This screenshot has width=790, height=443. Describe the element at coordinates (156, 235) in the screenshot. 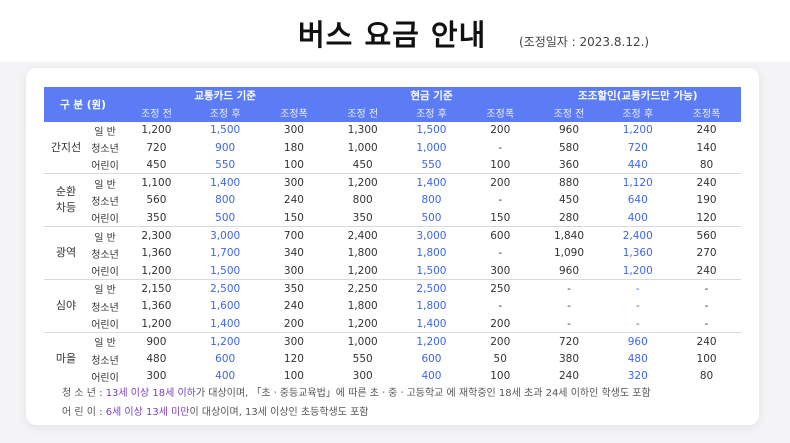

I see `fare-before: 2,300` at that location.